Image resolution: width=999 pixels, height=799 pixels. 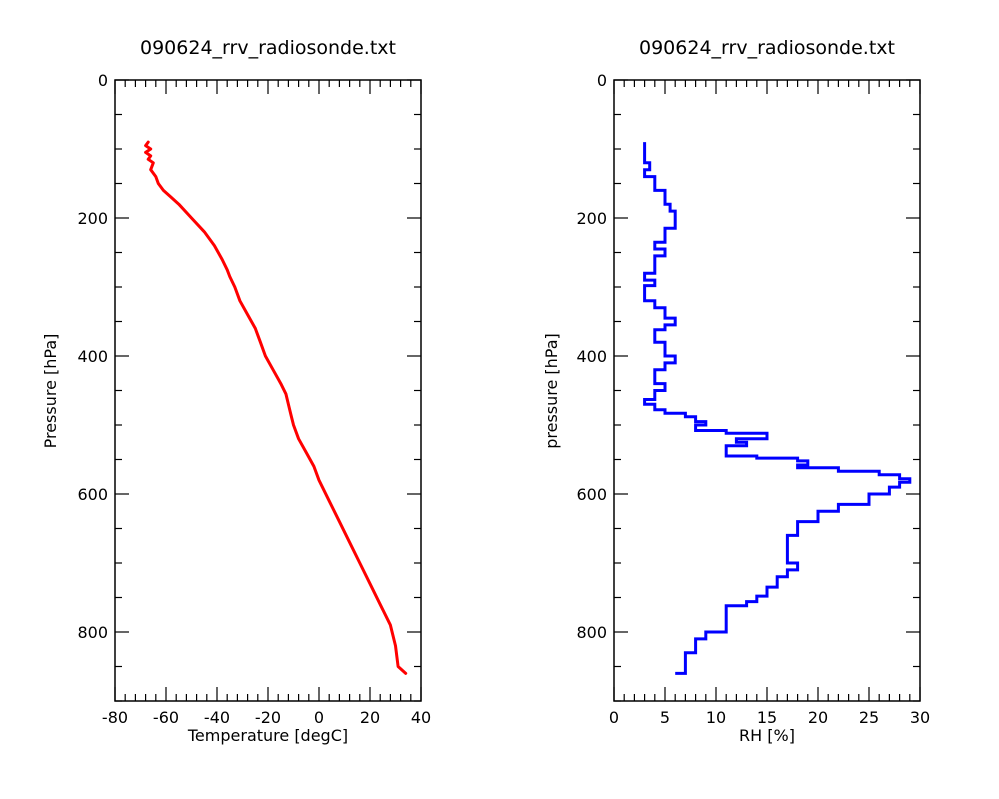 What do you see at coordinates (92, 356) in the screenshot?
I see `temperature-y-tick-label: 400` at bounding box center [92, 356].